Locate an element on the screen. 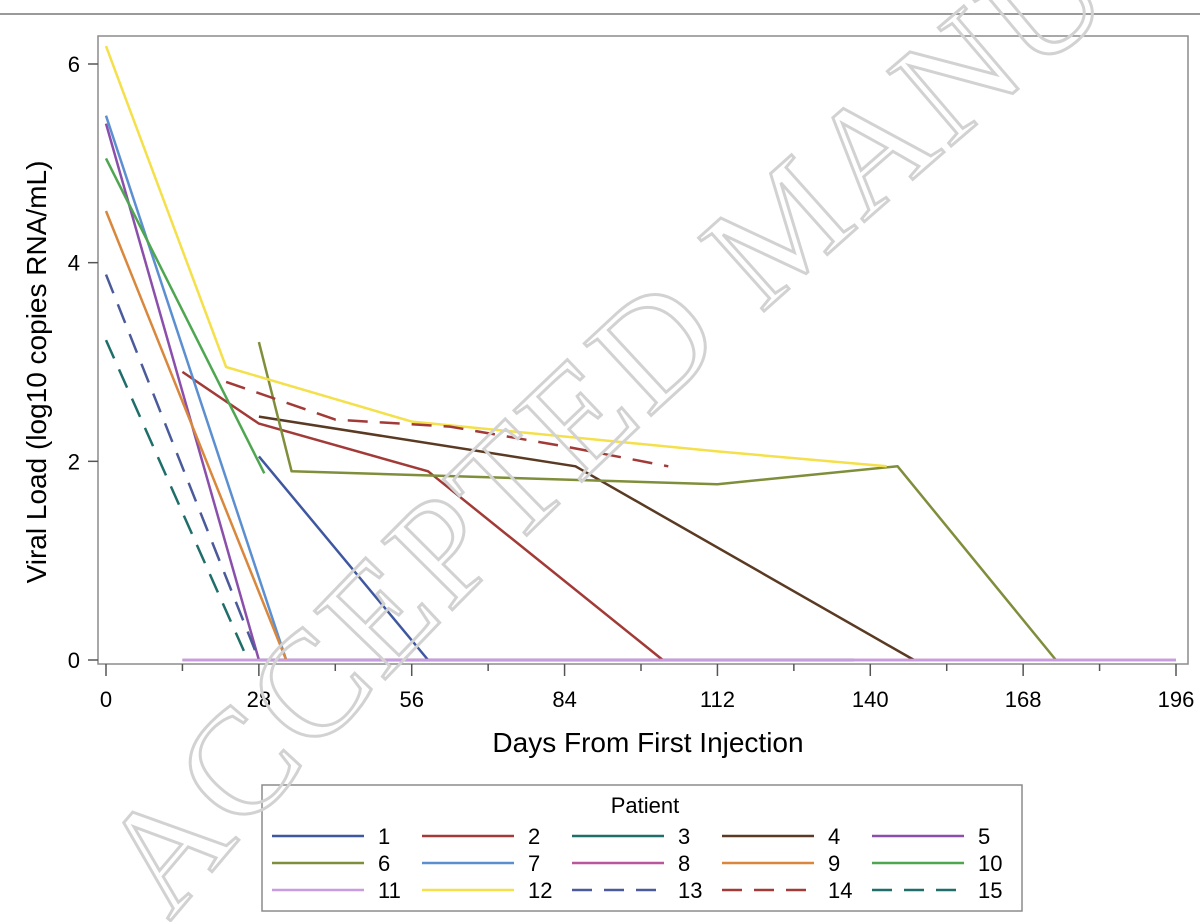  legend-label-patient-2: 2 is located at coordinates (534, 836).